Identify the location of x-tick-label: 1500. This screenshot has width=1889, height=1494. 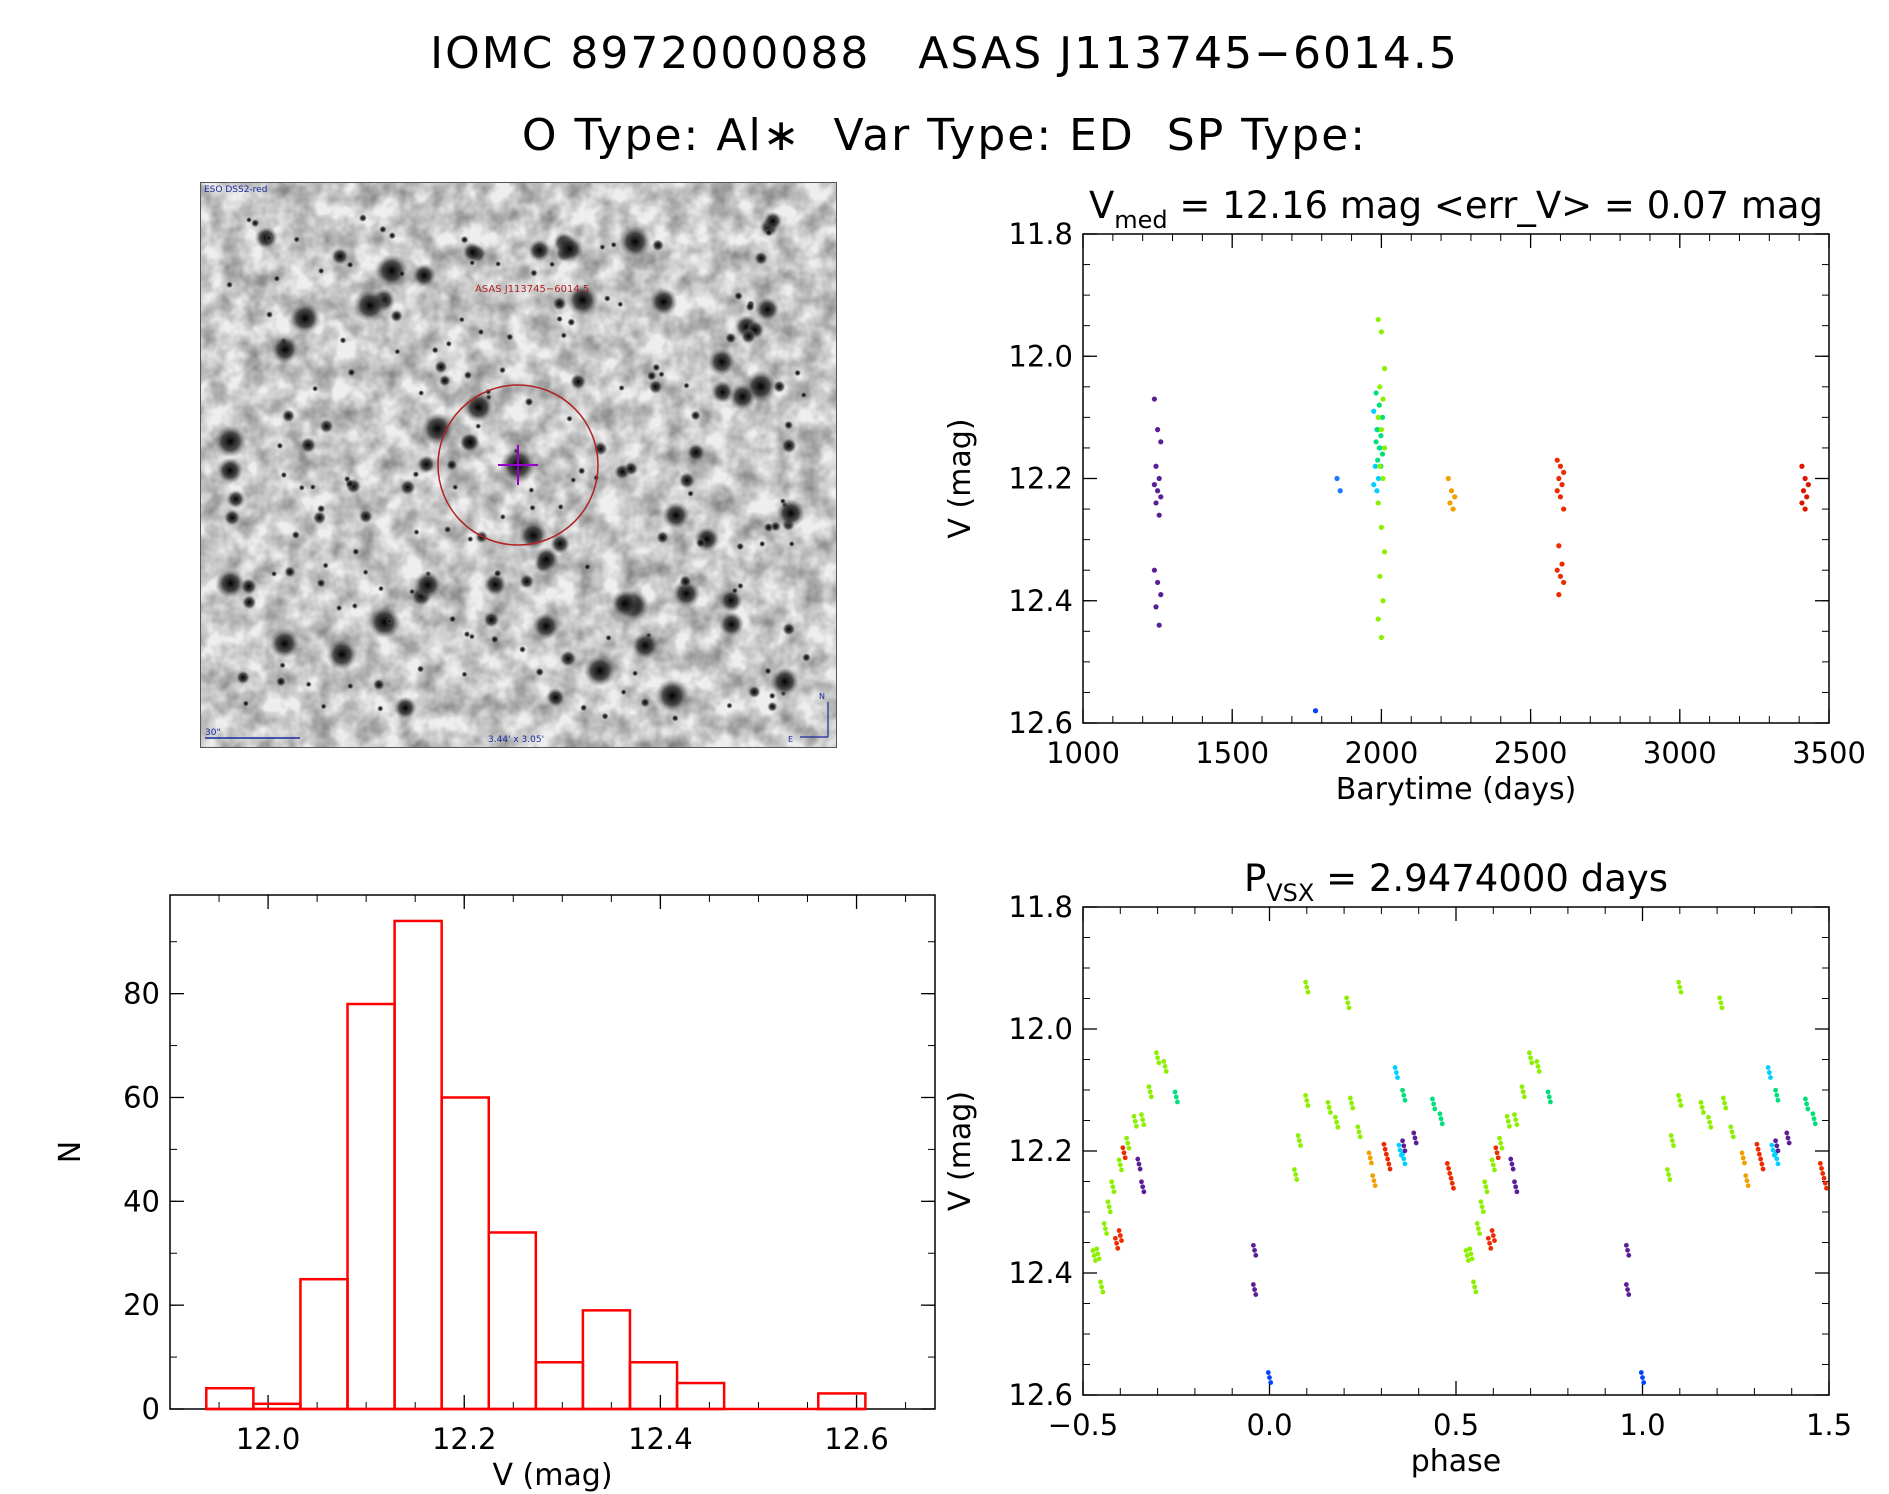
(1232, 753).